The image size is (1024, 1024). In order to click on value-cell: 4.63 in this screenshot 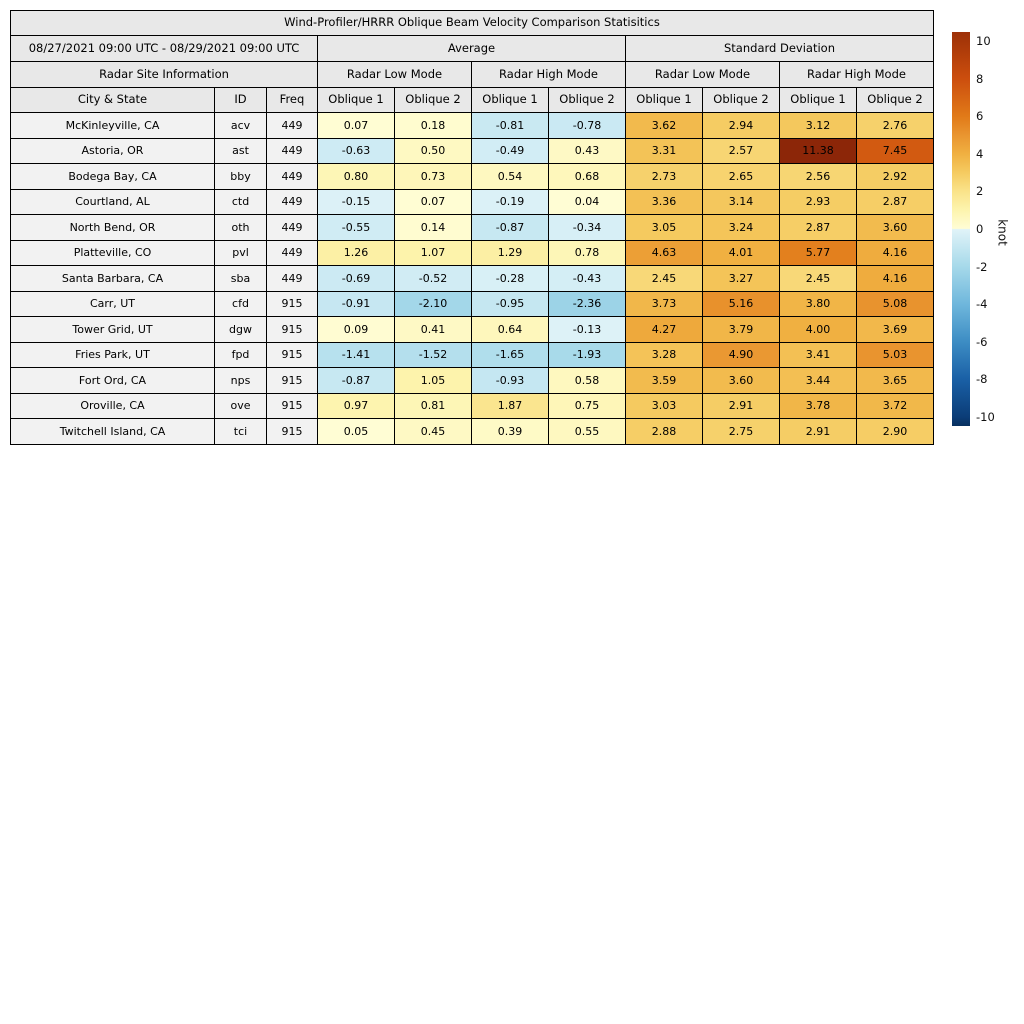, I will do `click(664, 252)`.